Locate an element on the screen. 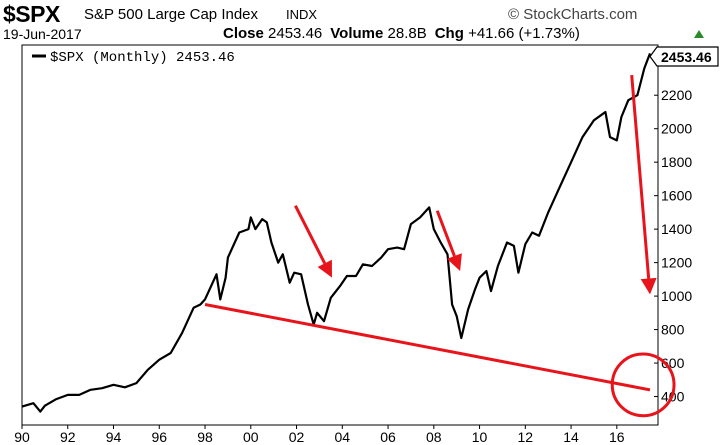  stockcharts-logo: © StockCharts.com is located at coordinates (573, 14).